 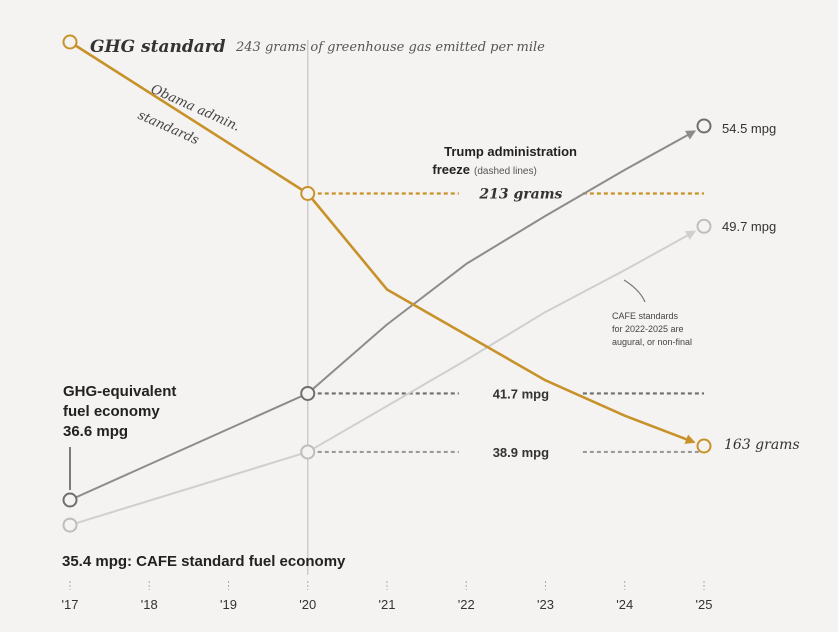 What do you see at coordinates (451, 169) in the screenshot?
I see `freeze-title-line2: freeze` at bounding box center [451, 169].